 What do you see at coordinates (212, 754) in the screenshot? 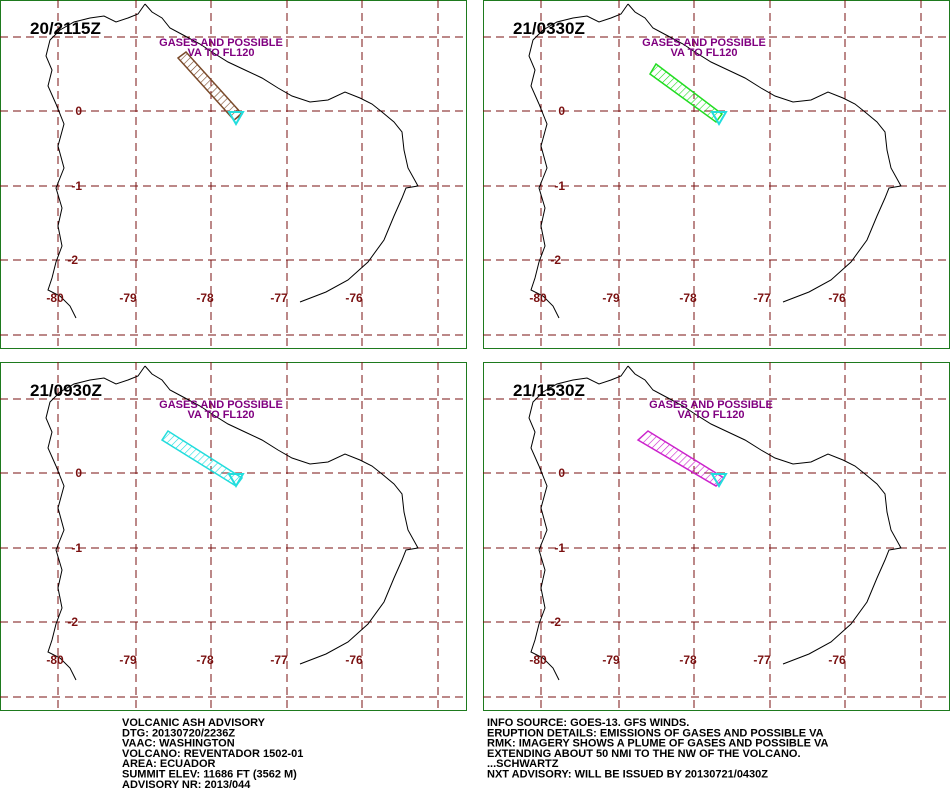
I see `advisory-text: VOLCANO: REVENTADOR 1502-01` at bounding box center [212, 754].